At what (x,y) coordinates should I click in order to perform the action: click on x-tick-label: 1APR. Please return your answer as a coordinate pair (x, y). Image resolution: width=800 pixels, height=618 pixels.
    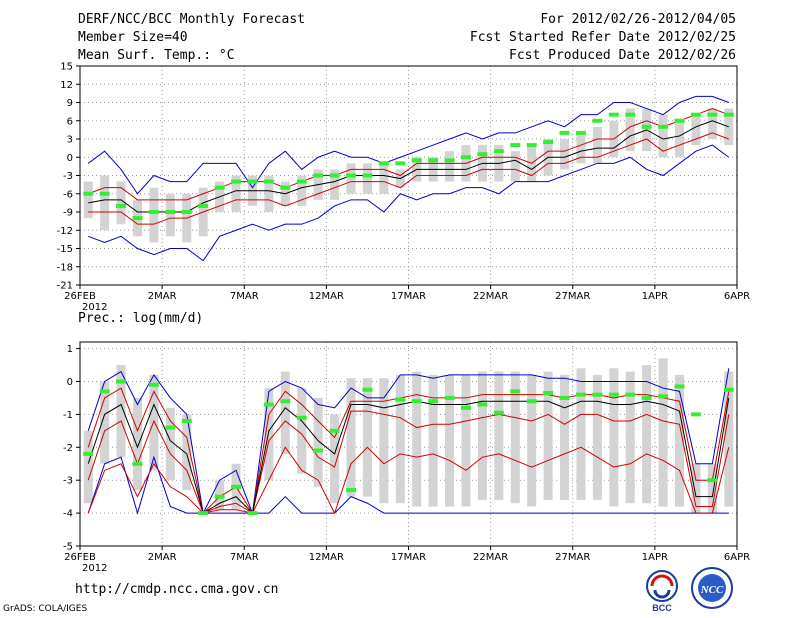
    Looking at the image, I should click on (655, 557).